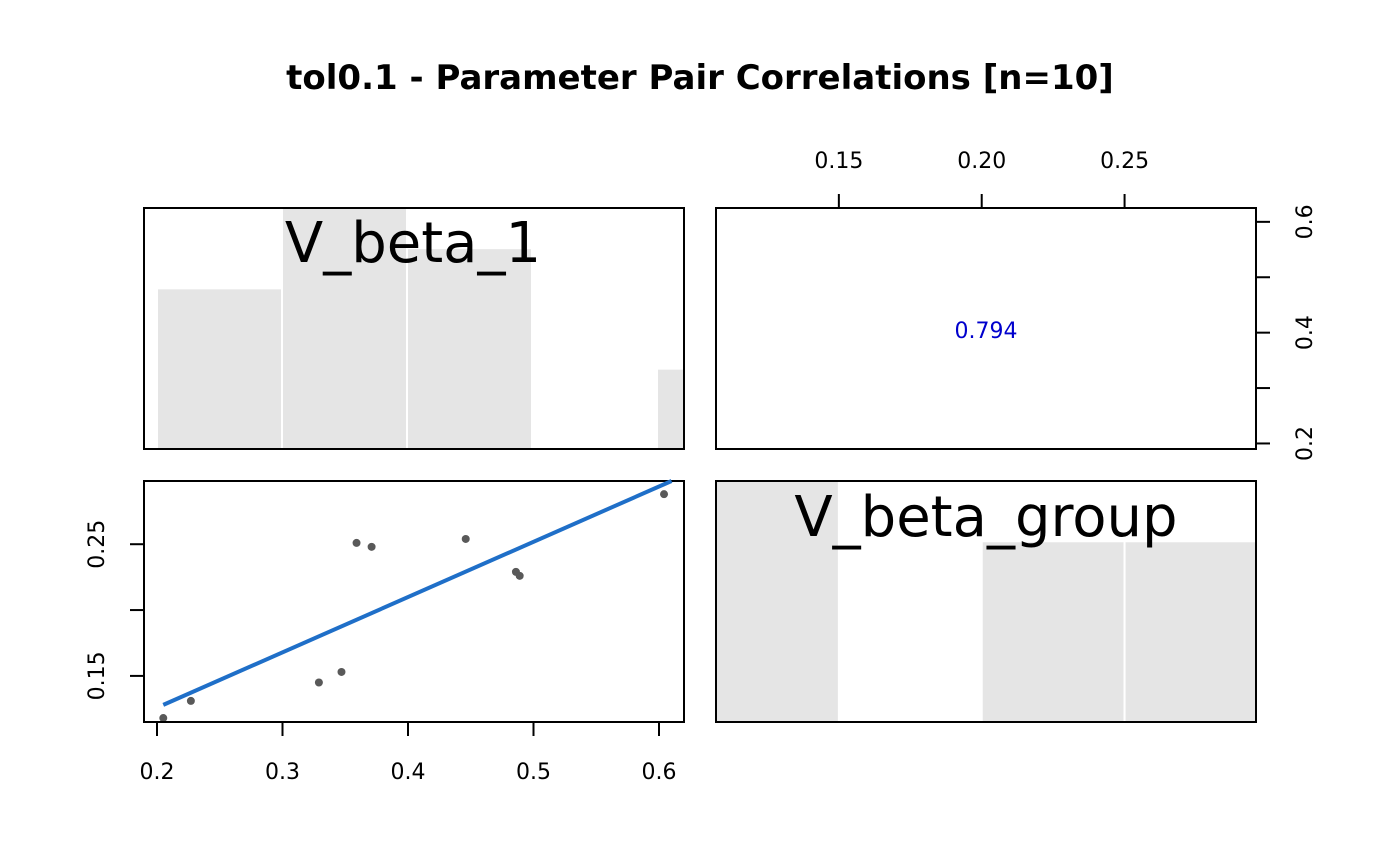  What do you see at coordinates (408, 753) in the screenshot?
I see `bottom-axis-v-beta-1: 0.2 0.3 0.4 0.5 0.6` at bounding box center [408, 753].